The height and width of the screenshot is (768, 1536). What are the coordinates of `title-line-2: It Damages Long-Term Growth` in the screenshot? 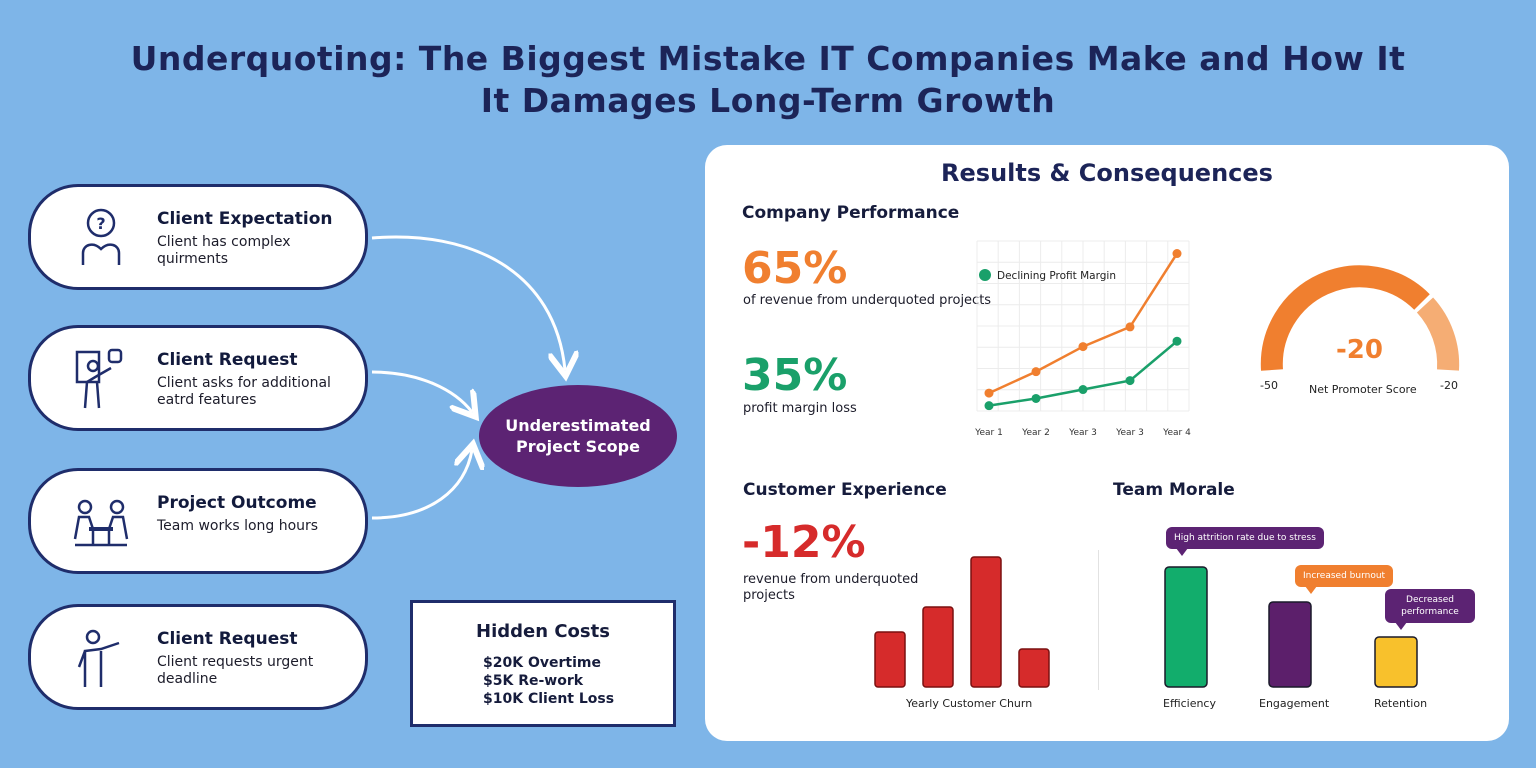 It's located at (768, 100).